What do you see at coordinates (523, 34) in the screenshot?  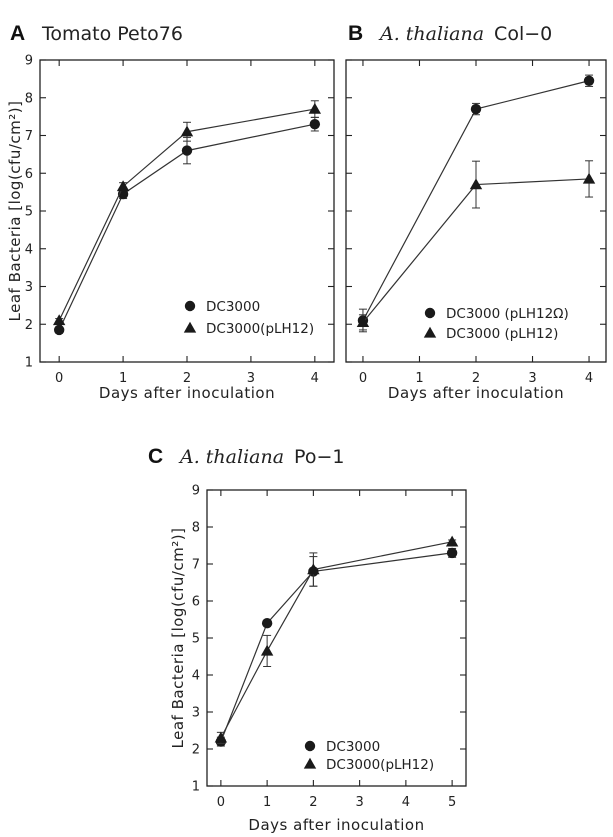 I see `panel-title-plain: Col−0` at bounding box center [523, 34].